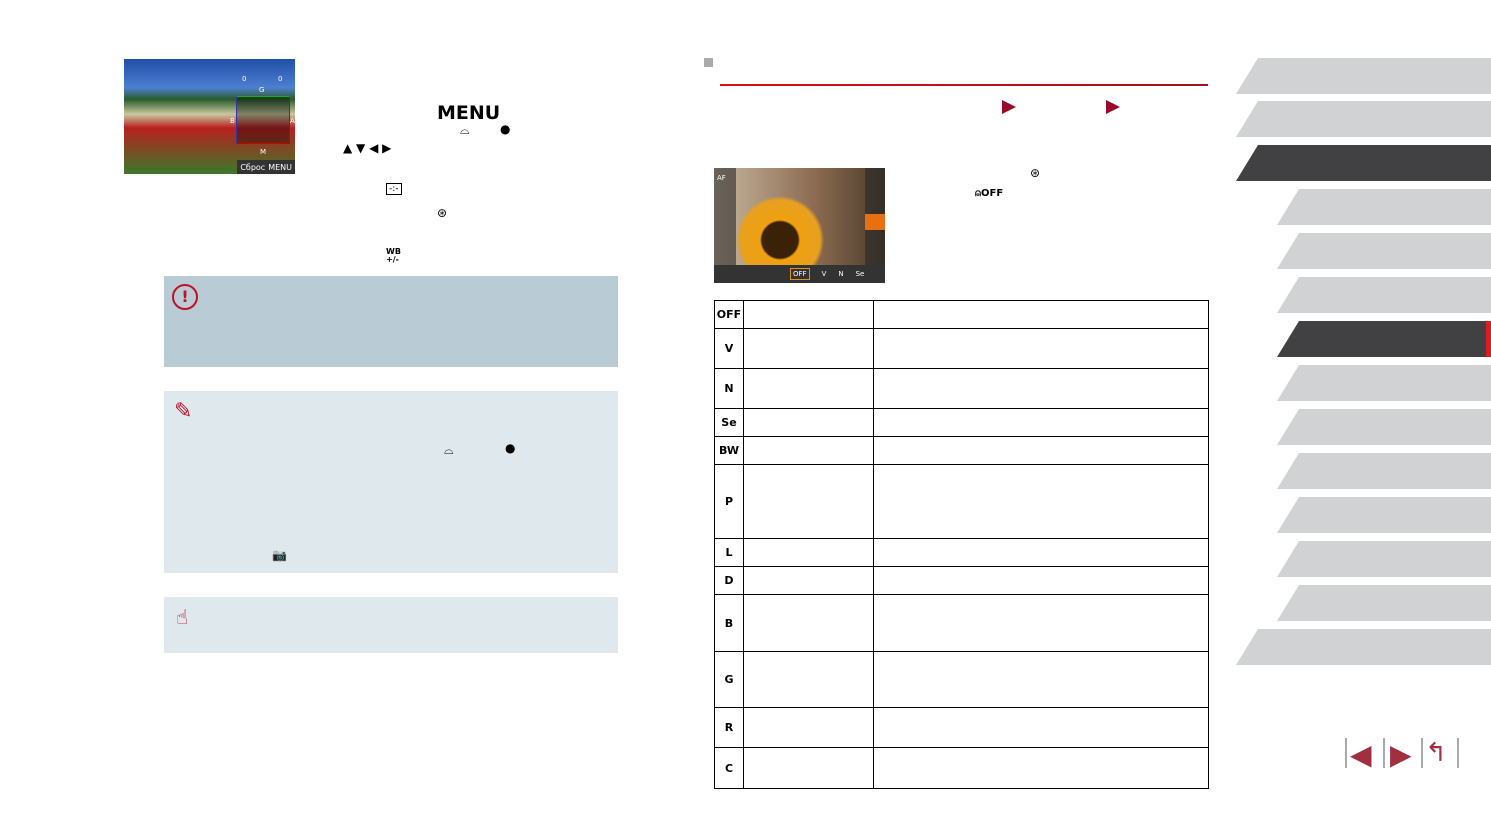  Describe the element at coordinates (182, 617) in the screenshot. I see `touch-icon: ☝` at that location.